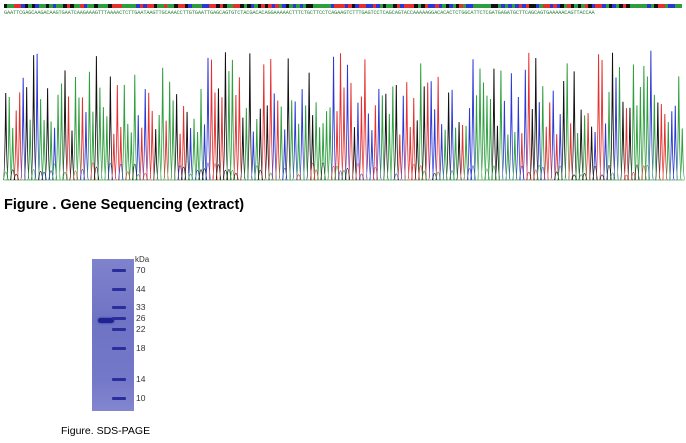 The image size is (686, 443). I want to click on mw-label-22: 22, so click(141, 329).